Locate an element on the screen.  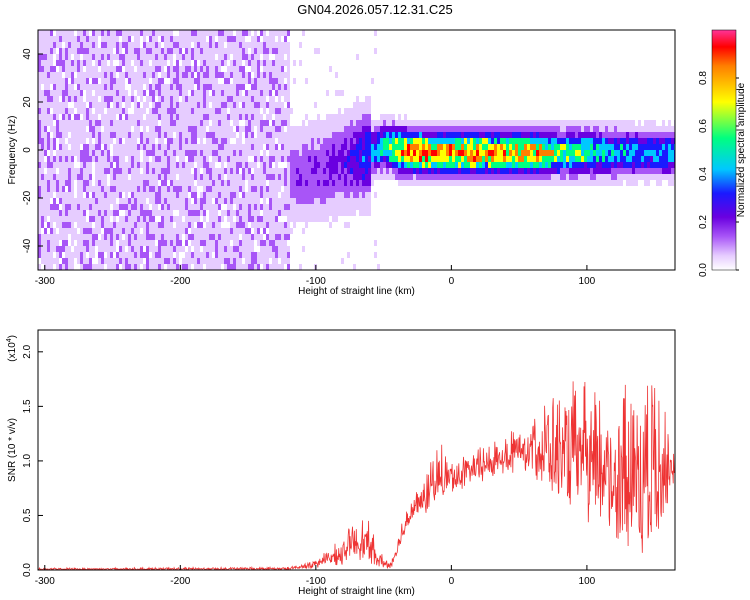
colorbar-label: Normalized spectral amplitude is located at coordinates (741, 149).